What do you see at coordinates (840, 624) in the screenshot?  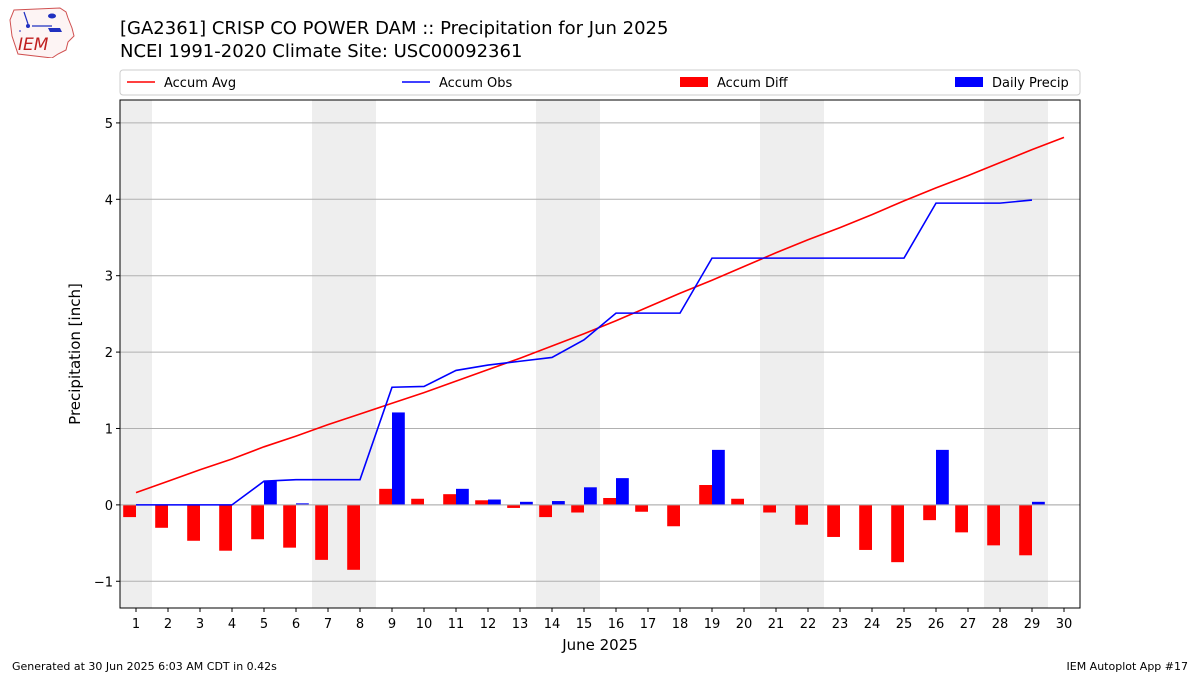 I see `x-tick-label: 23` at bounding box center [840, 624].